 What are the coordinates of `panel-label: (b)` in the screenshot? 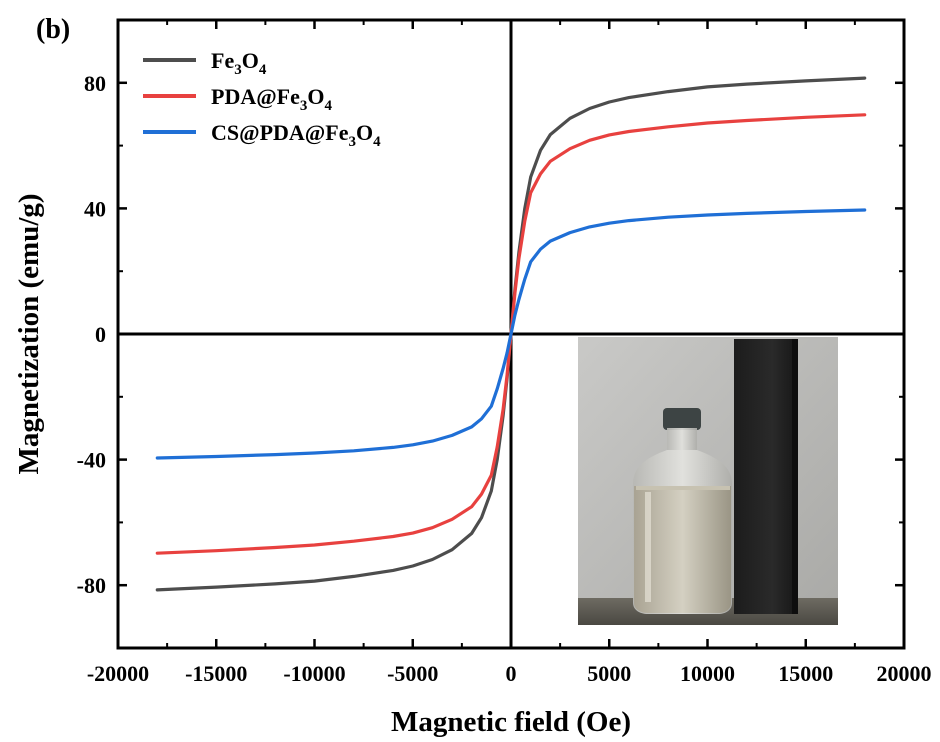 It's located at (53, 29).